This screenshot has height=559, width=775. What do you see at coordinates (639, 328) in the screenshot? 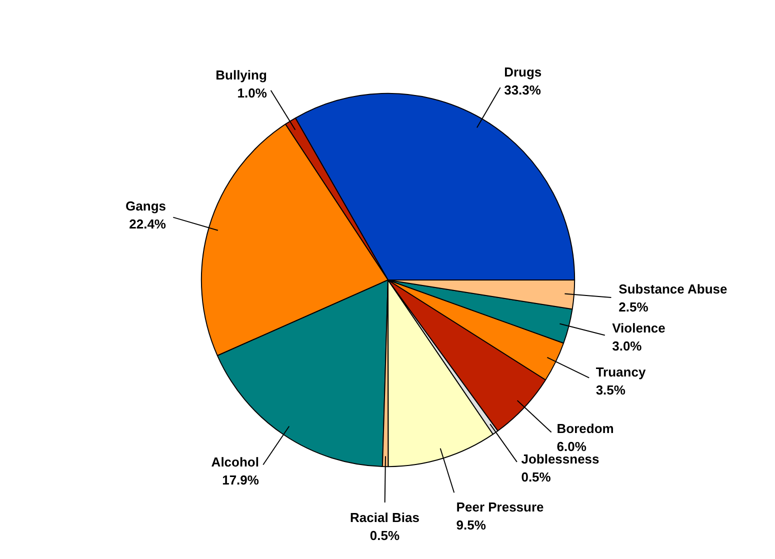
I see `slice-label: Violence` at bounding box center [639, 328].